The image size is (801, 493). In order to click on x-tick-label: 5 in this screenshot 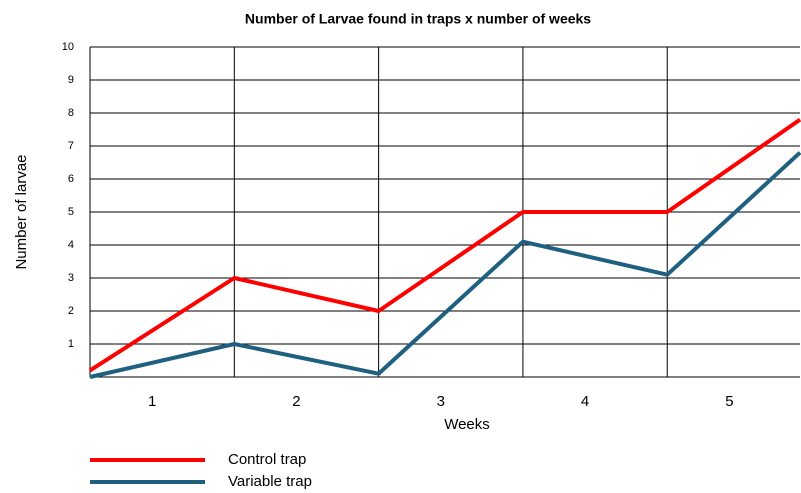, I will do `click(729, 401)`.